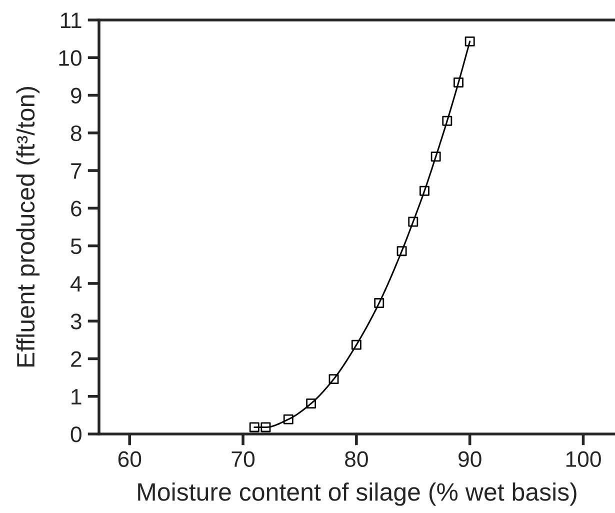 This screenshot has height=513, width=615. What do you see at coordinates (130, 459) in the screenshot?
I see `x-tick-label: 60` at bounding box center [130, 459].